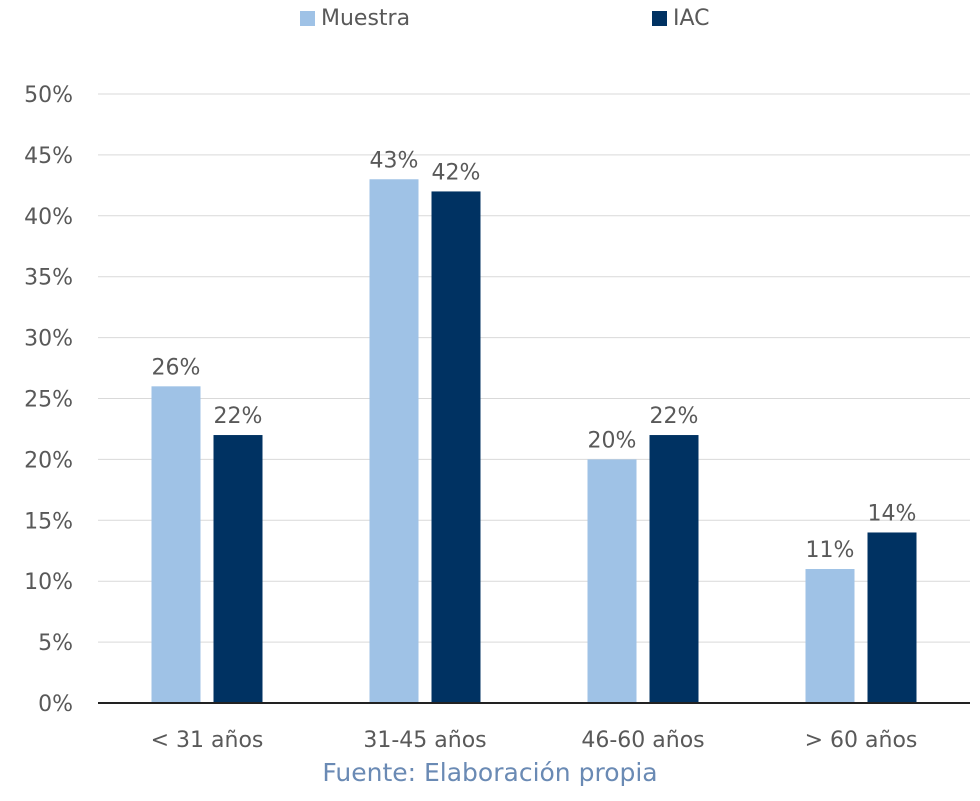  What do you see at coordinates (48, 460) in the screenshot?
I see `y-tick-label: 20%` at bounding box center [48, 460].